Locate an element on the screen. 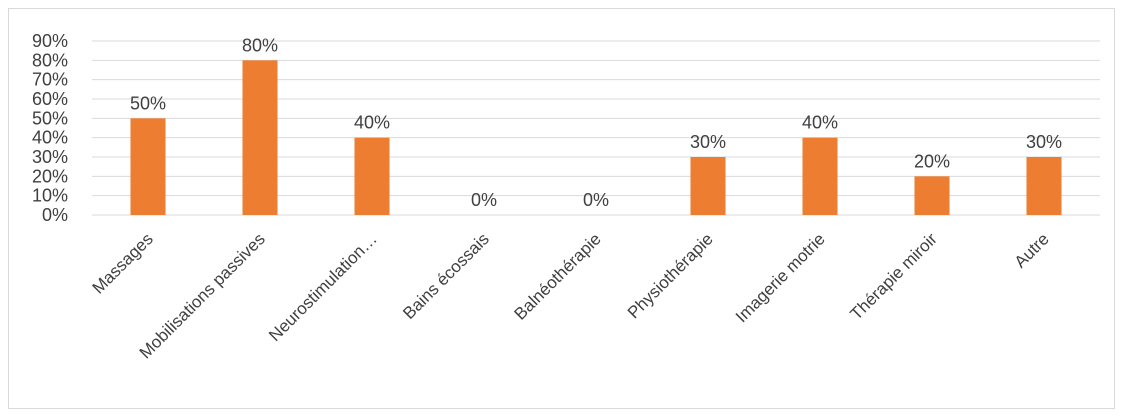 The image size is (1125, 417). y-tick-label: 60% is located at coordinates (50, 99).